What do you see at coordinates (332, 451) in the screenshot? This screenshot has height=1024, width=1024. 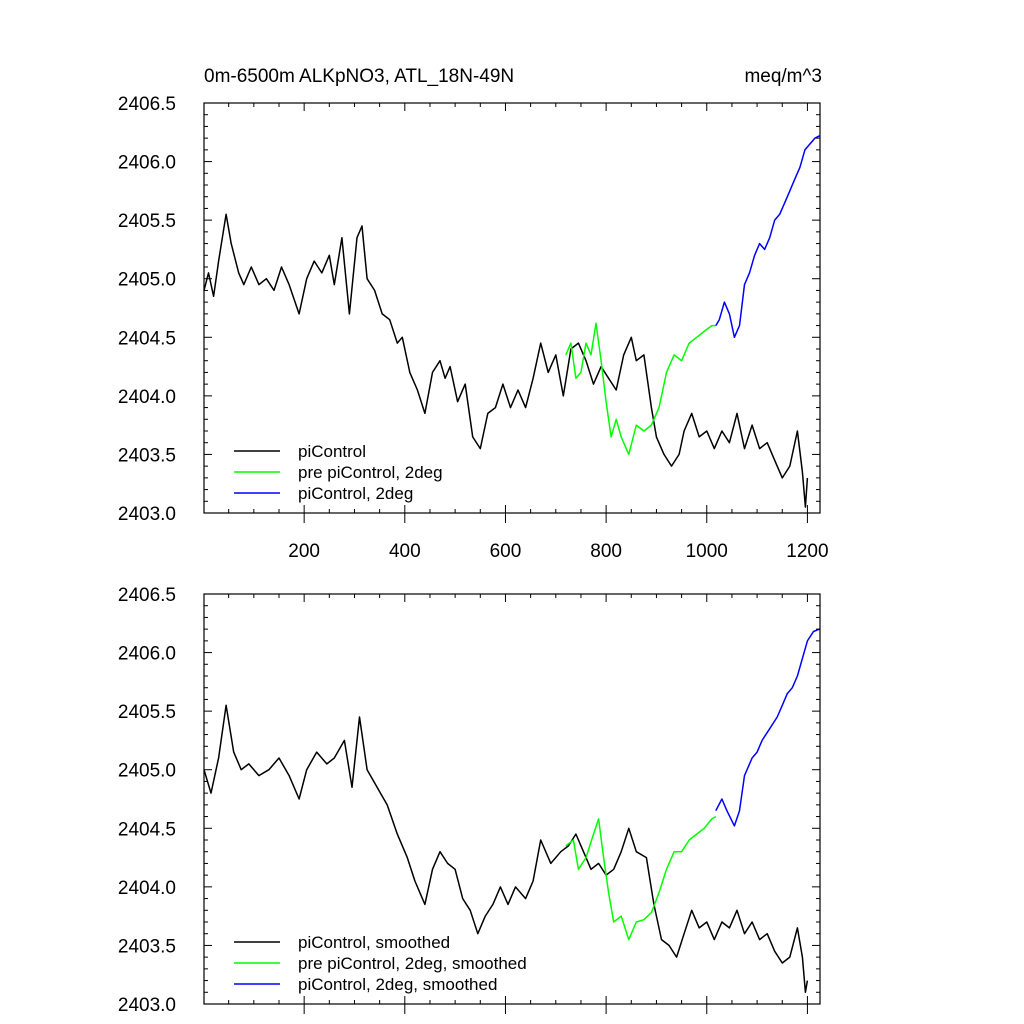 I see `legend-label-0: piControl` at bounding box center [332, 451].